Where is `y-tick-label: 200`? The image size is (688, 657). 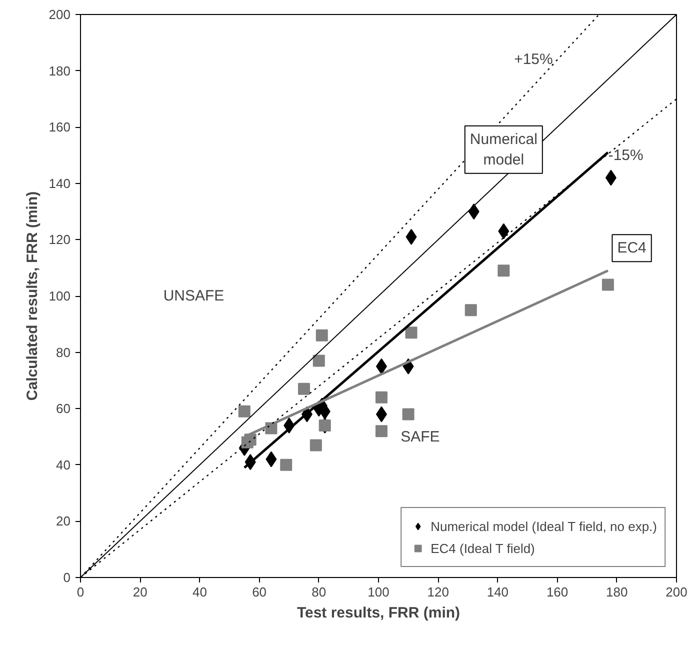
y-tick-label: 200 is located at coordinates (59, 14).